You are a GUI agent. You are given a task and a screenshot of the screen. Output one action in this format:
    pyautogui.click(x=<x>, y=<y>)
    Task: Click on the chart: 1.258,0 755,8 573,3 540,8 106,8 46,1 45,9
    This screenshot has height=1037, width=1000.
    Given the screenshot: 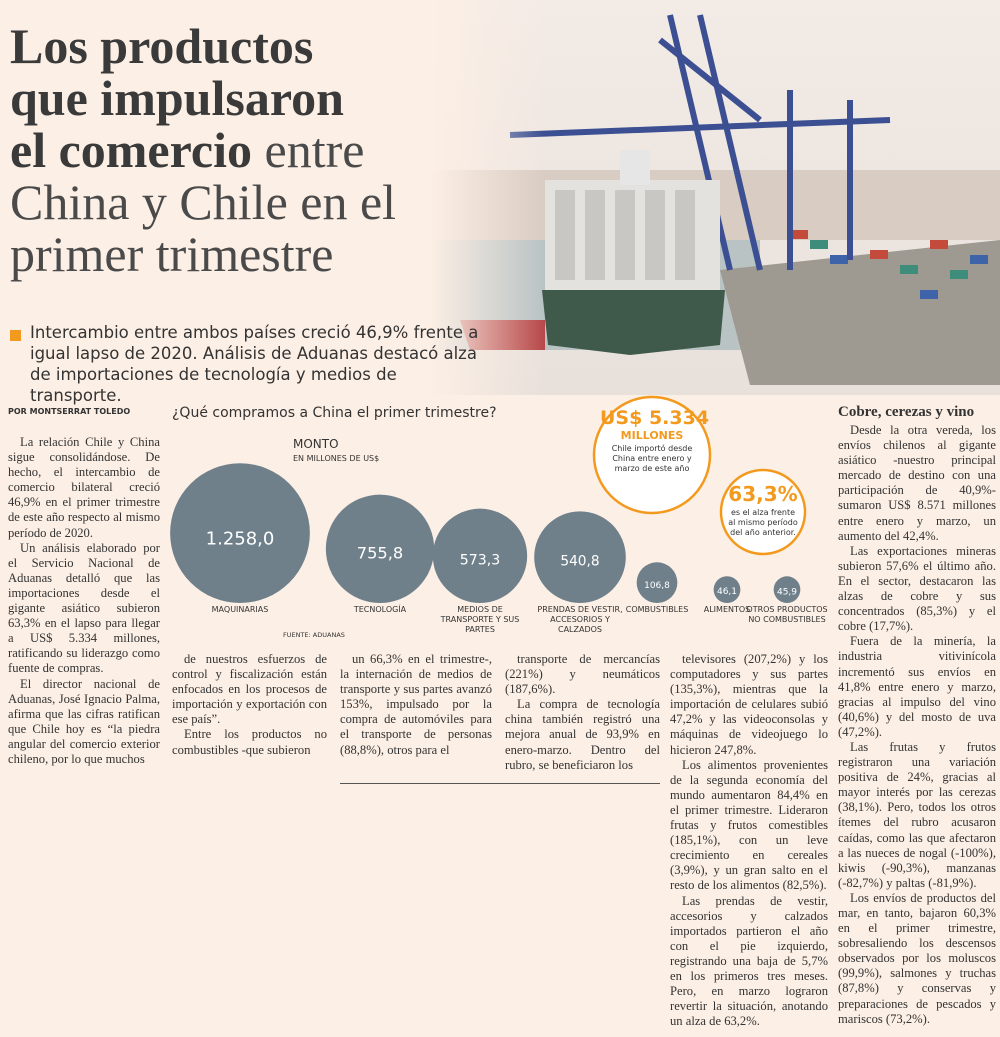 What is the action you would take?
    pyautogui.click(x=488, y=499)
    